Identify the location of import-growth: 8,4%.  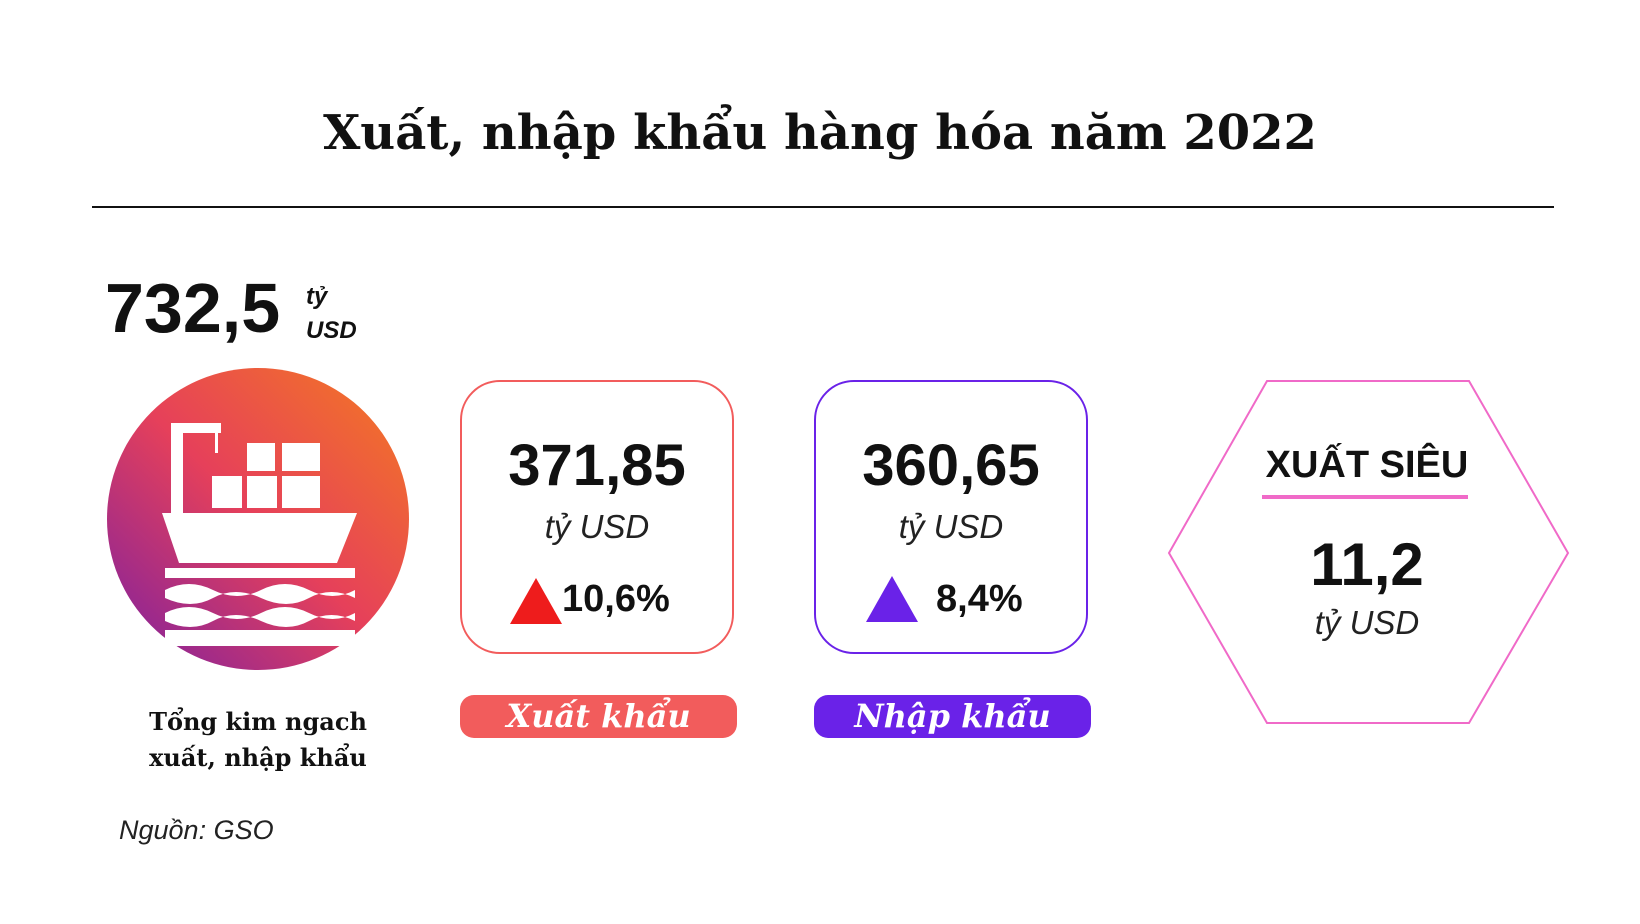
(979, 599).